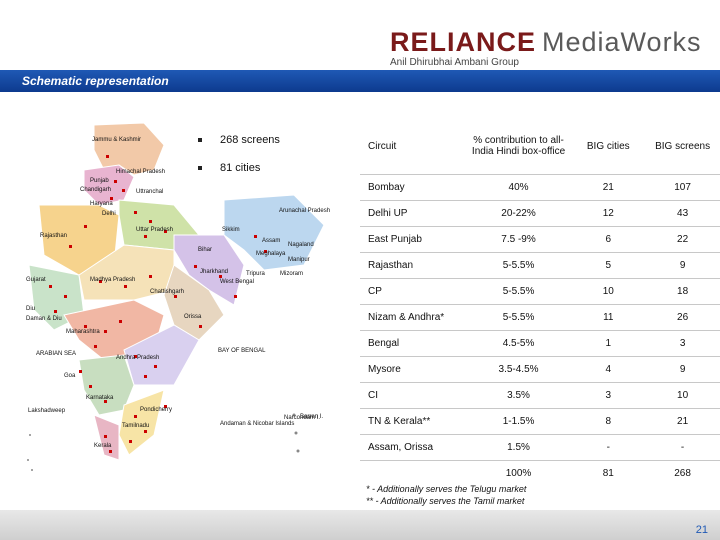 Image resolution: width=720 pixels, height=540 pixels. I want to click on cell-cities: 3, so click(608, 395).